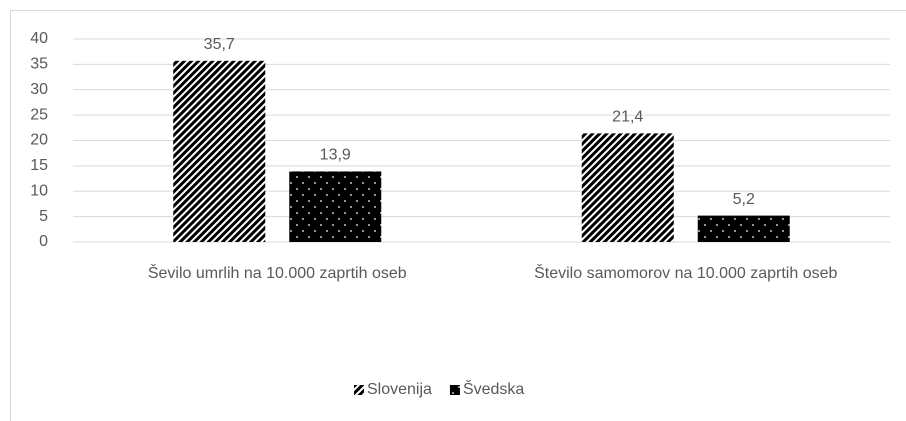 The image size is (906, 421). What do you see at coordinates (493, 388) in the screenshot?
I see `legend-label: Švedska` at bounding box center [493, 388].